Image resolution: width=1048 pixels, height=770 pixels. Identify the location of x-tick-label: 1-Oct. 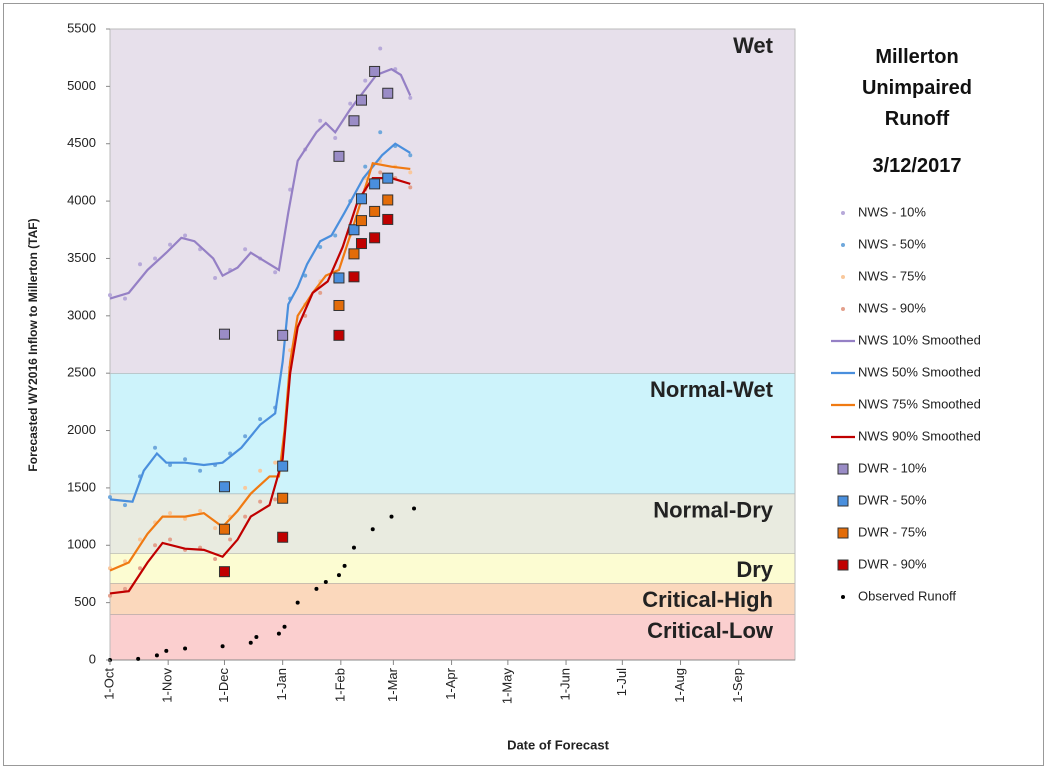
(108, 684).